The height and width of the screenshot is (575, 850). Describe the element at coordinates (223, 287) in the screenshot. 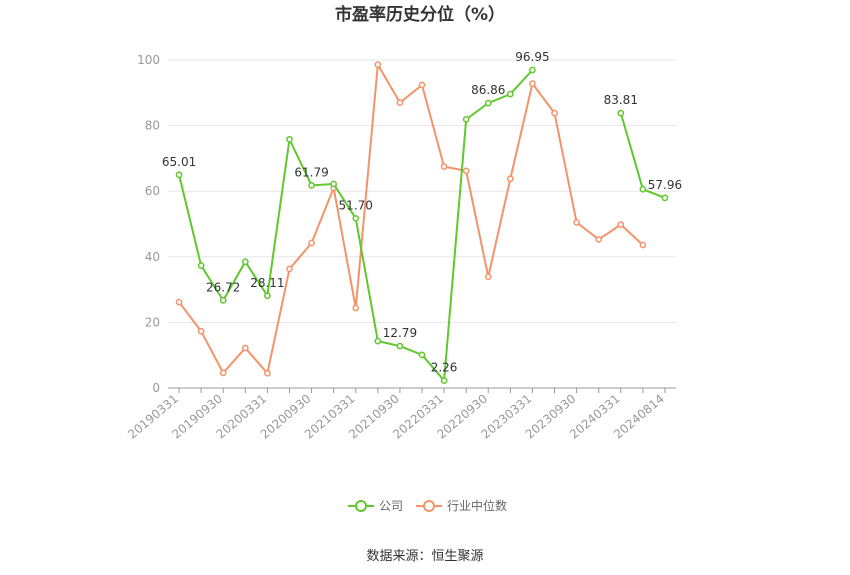

I see `data-label: 26.72` at that location.